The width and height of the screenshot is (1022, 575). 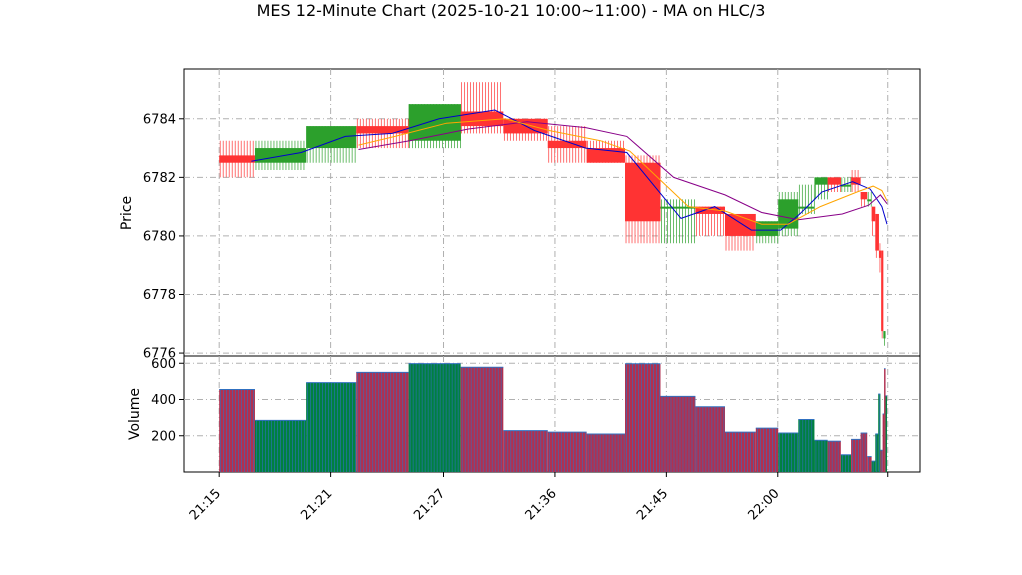 I want to click on price-axis-label: Price, so click(x=127, y=213).